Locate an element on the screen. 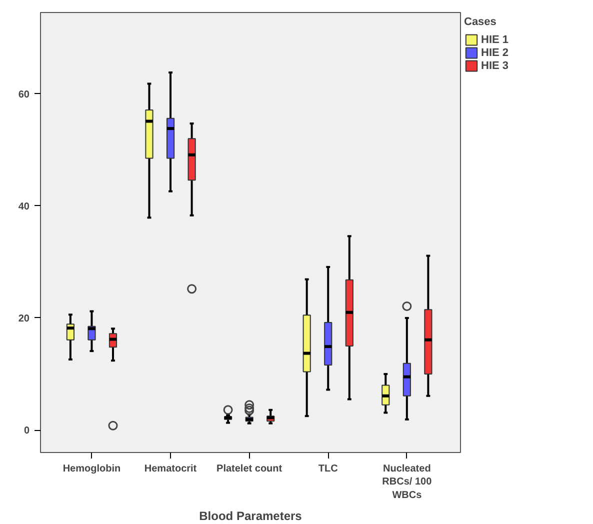 The image size is (593, 524). legend-title: Cases is located at coordinates (481, 22).